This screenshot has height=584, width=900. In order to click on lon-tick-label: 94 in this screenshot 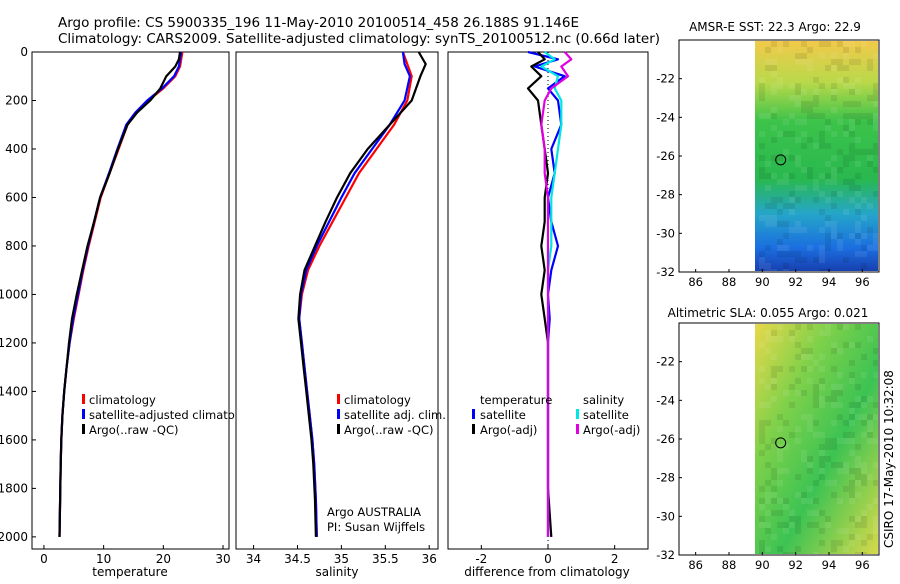, I will do `click(829, 565)`.